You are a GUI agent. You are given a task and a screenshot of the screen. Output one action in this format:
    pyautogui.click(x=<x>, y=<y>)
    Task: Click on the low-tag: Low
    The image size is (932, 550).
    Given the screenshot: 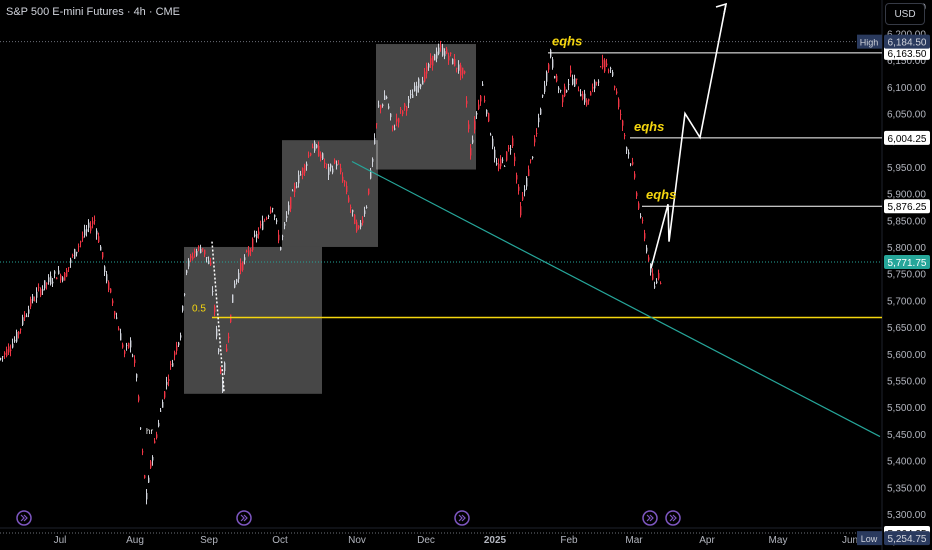 What is the action you would take?
    pyautogui.click(x=869, y=539)
    